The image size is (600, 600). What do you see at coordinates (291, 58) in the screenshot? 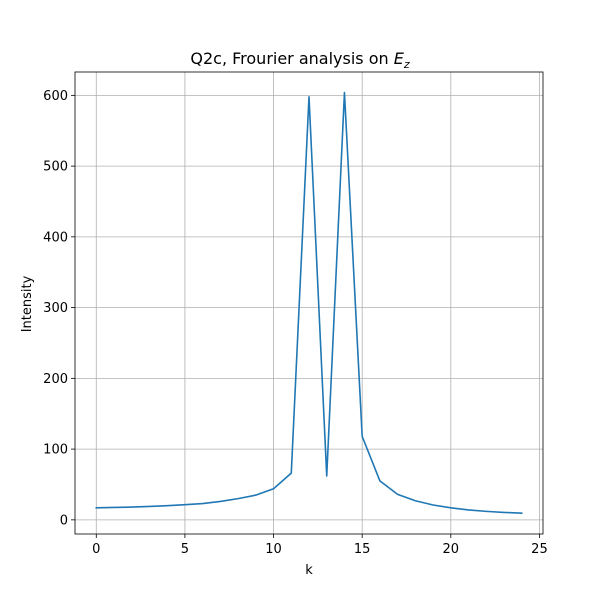
I see `chart-title-text: Q2c, Frourier analysis on` at bounding box center [291, 58].